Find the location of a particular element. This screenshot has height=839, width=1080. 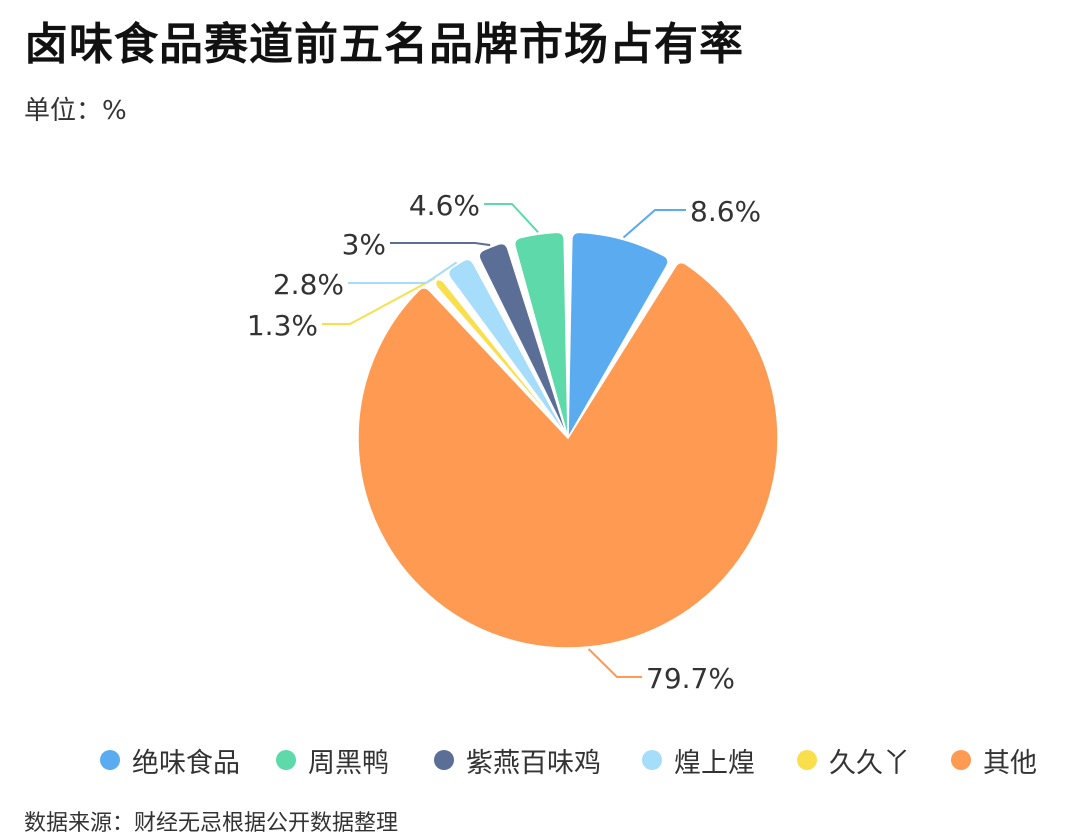

legend-label: 紫燕百味鸡 is located at coordinates (533, 763).